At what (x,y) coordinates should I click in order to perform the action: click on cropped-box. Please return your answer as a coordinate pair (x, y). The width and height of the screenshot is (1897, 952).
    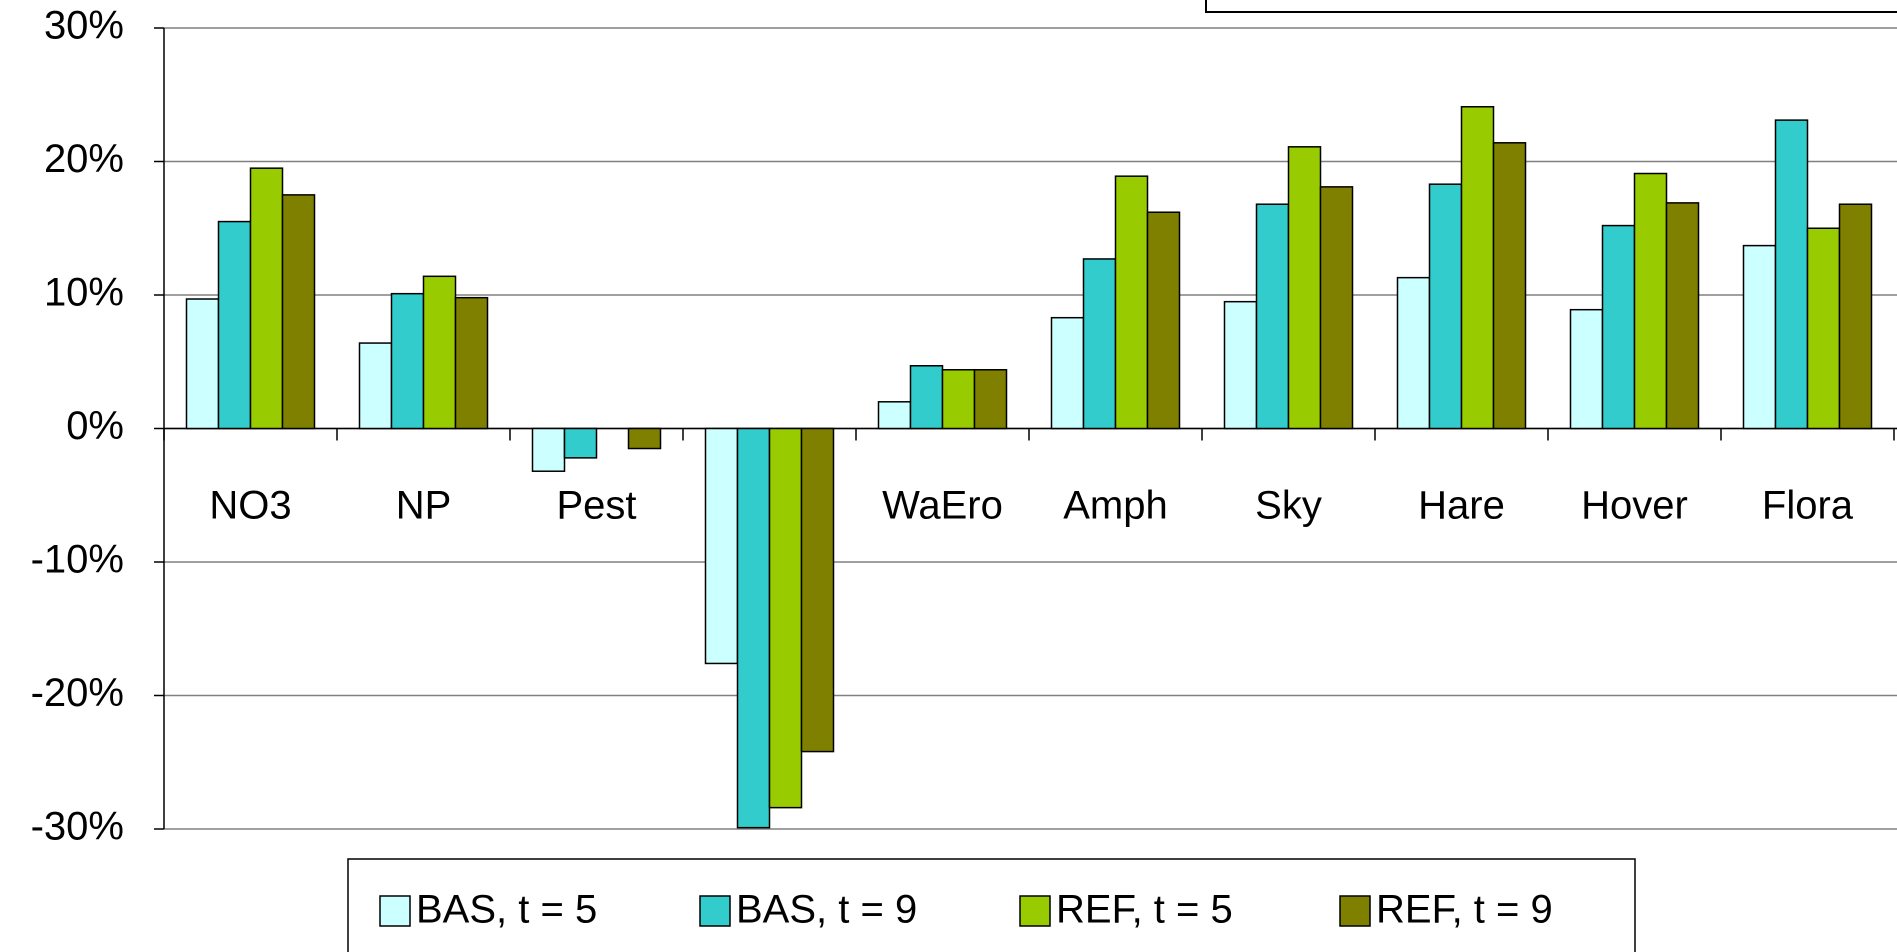
    Looking at the image, I should click on (1551, 6).